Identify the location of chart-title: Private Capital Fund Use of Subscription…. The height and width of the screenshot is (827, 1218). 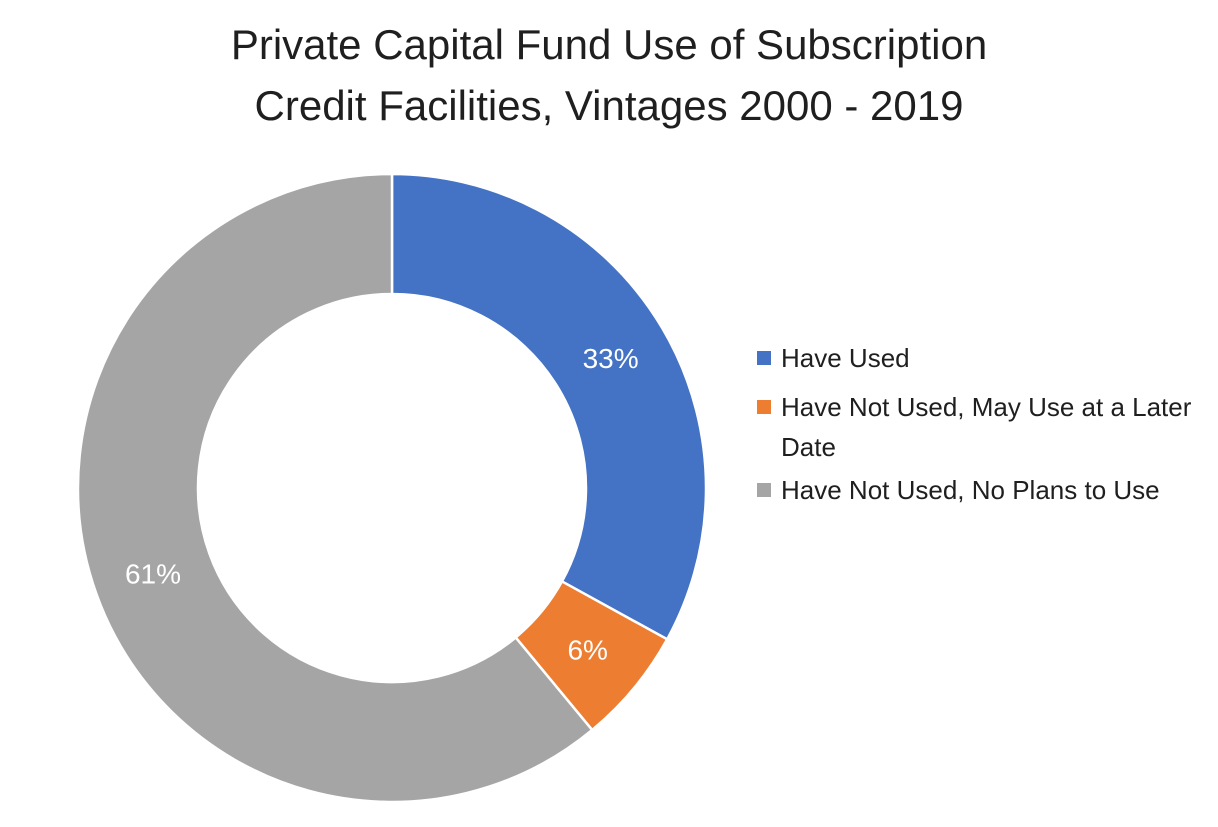
(609, 75).